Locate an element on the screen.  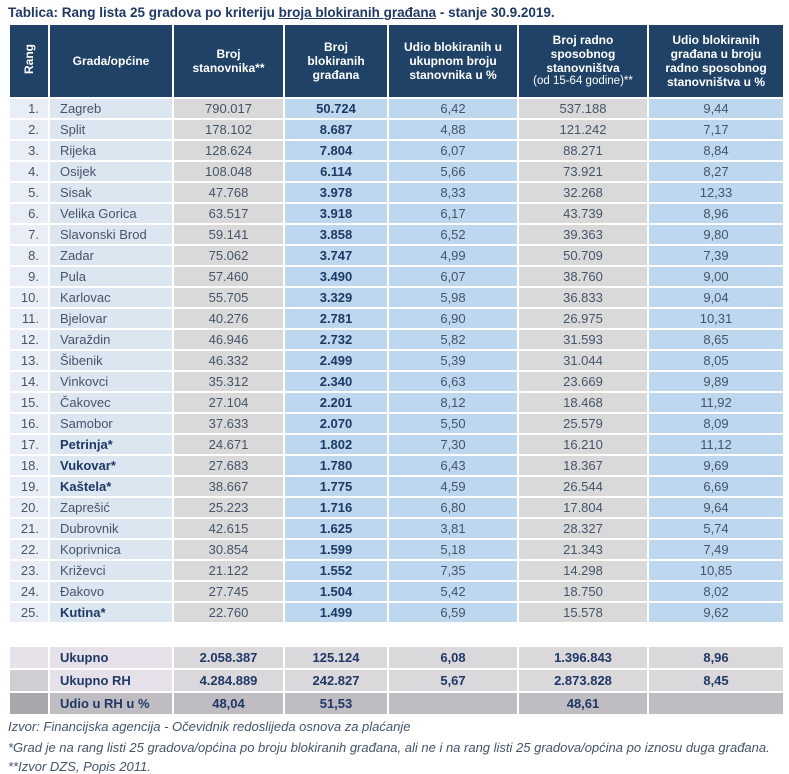
table-row: 8. Zadar 75.062 3.747 4,99 50.709 7,39 is located at coordinates (396, 255).